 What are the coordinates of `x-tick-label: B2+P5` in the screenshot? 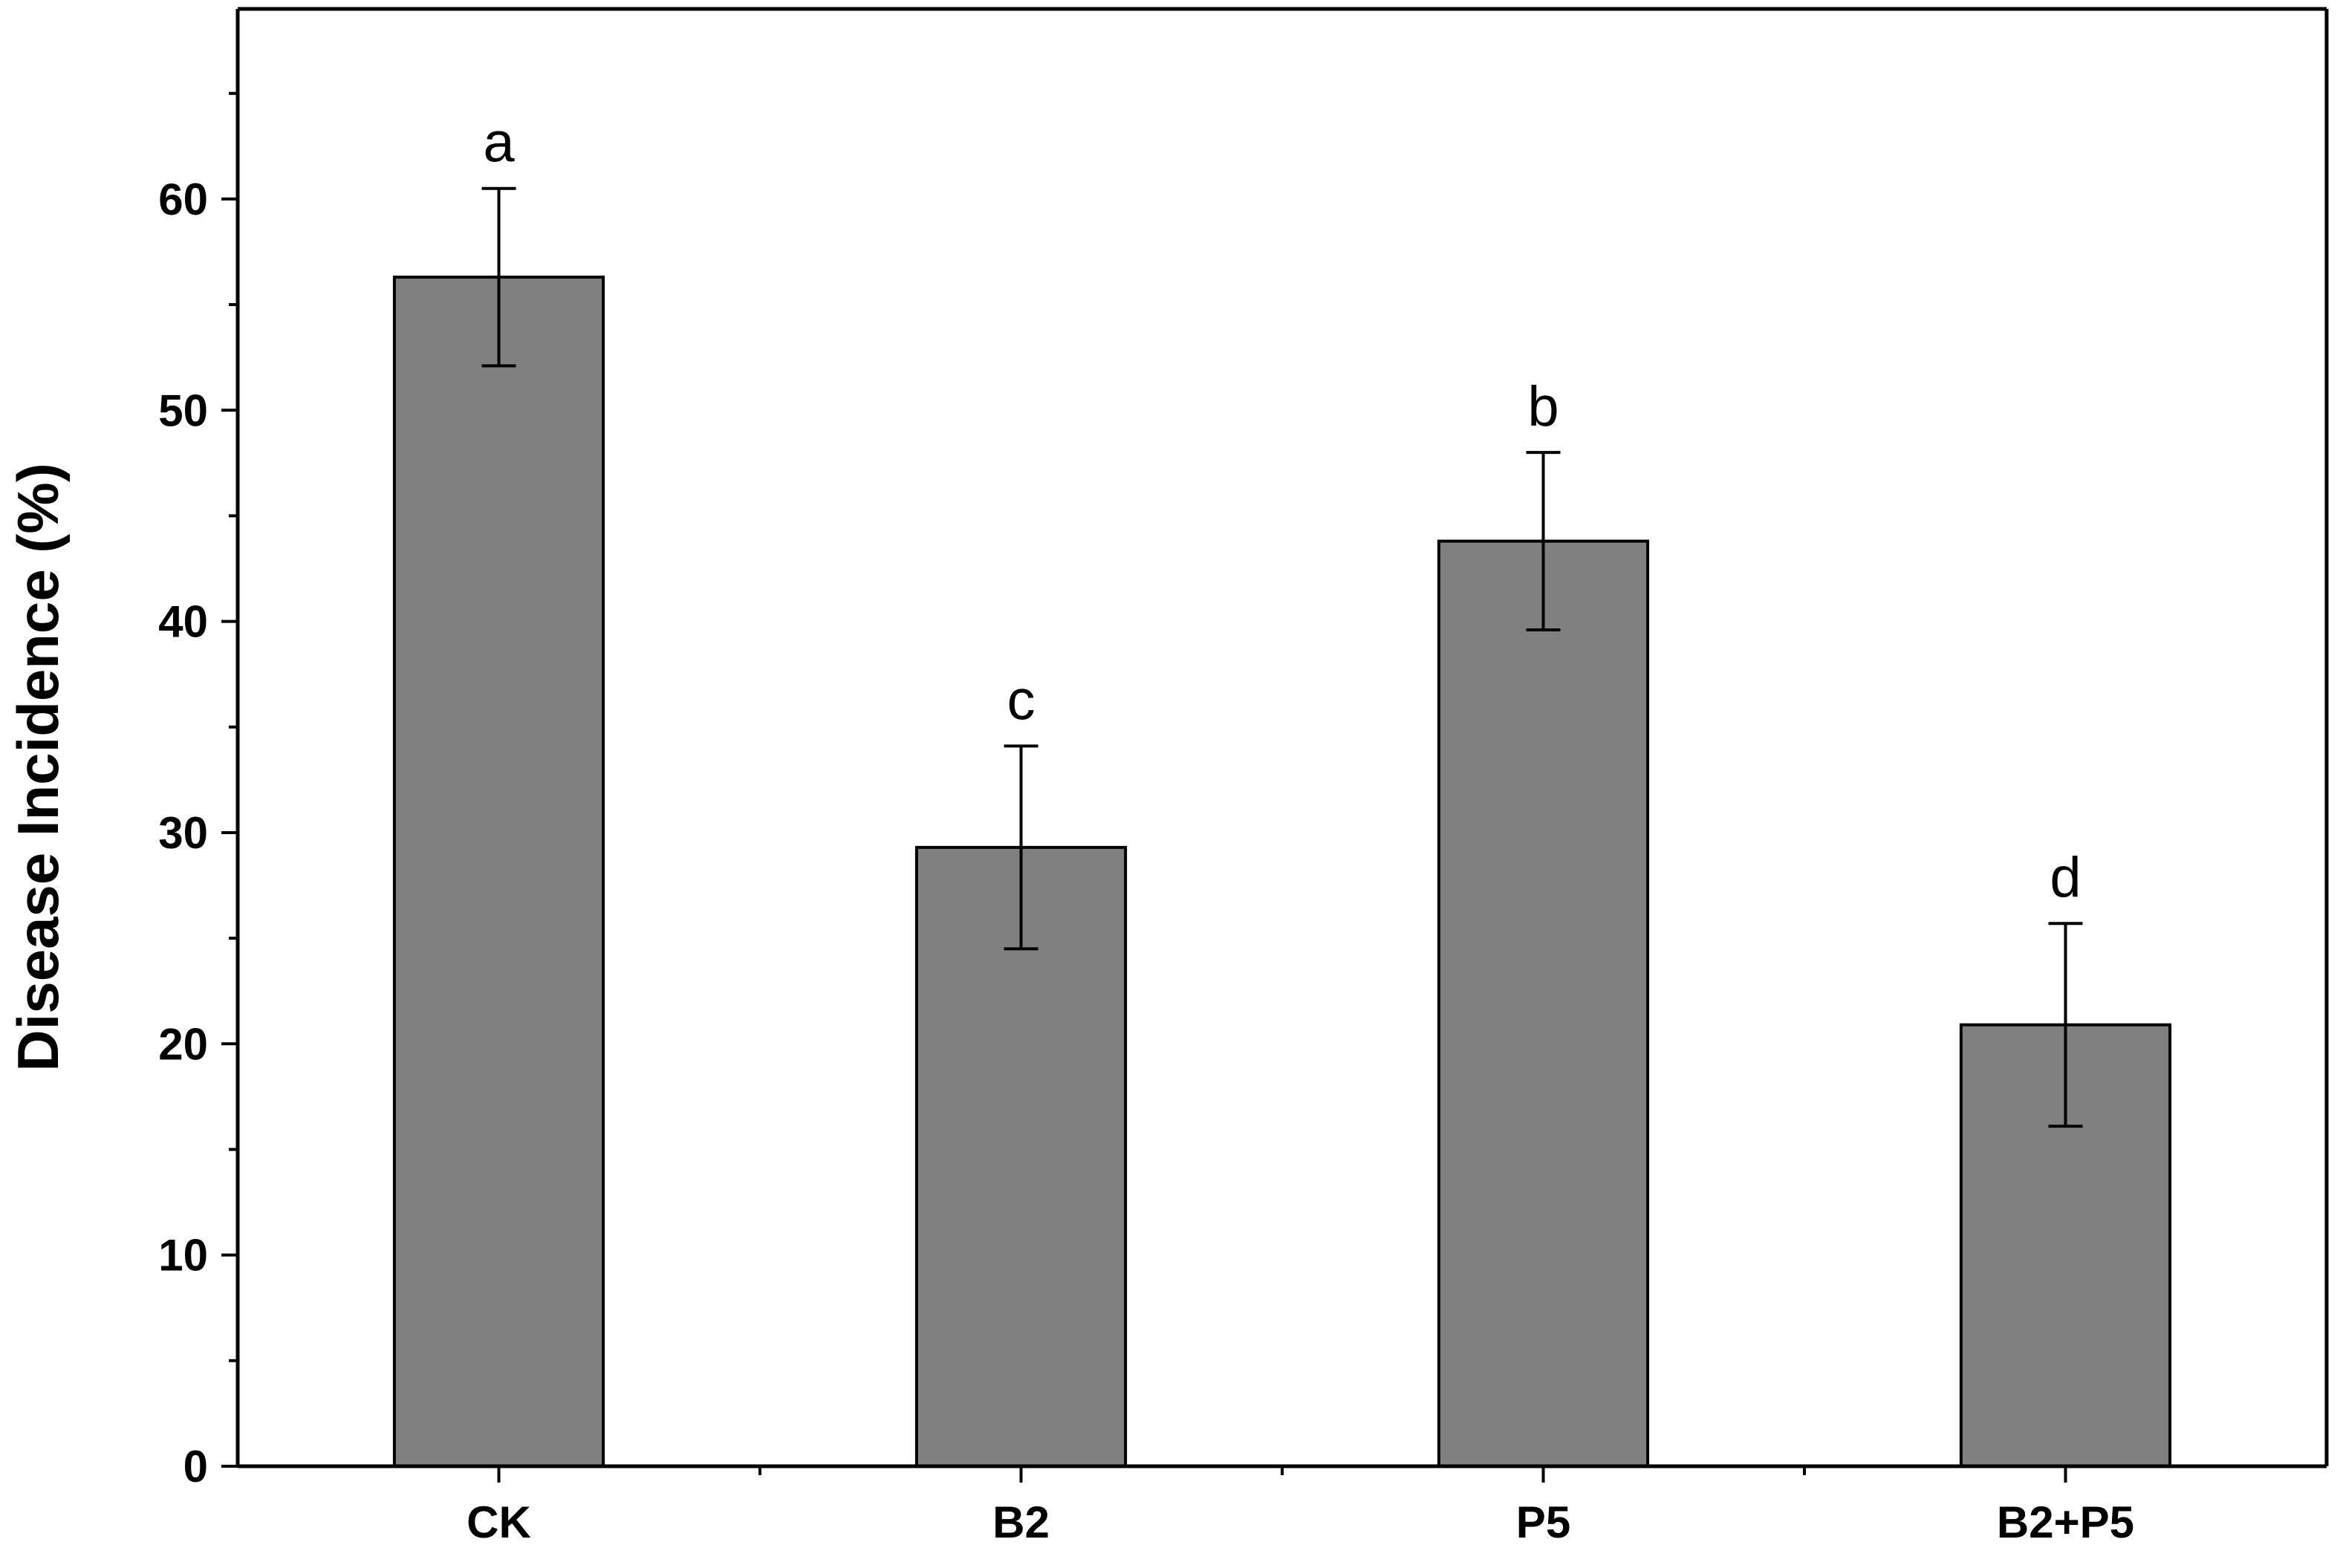 It's located at (2066, 1522).